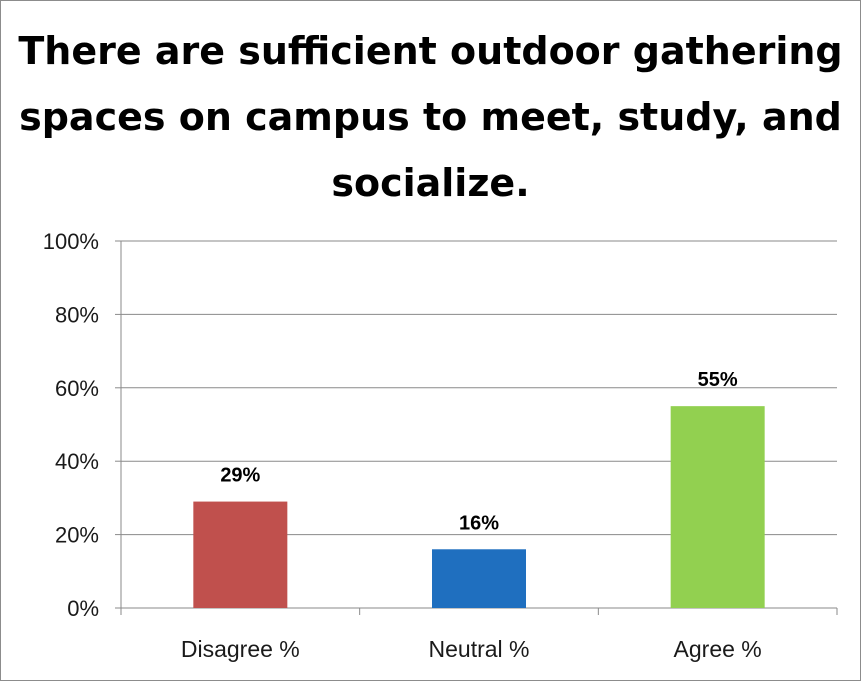 This screenshot has width=861, height=681. What do you see at coordinates (717, 507) in the screenshot?
I see `bar-agree` at bounding box center [717, 507].